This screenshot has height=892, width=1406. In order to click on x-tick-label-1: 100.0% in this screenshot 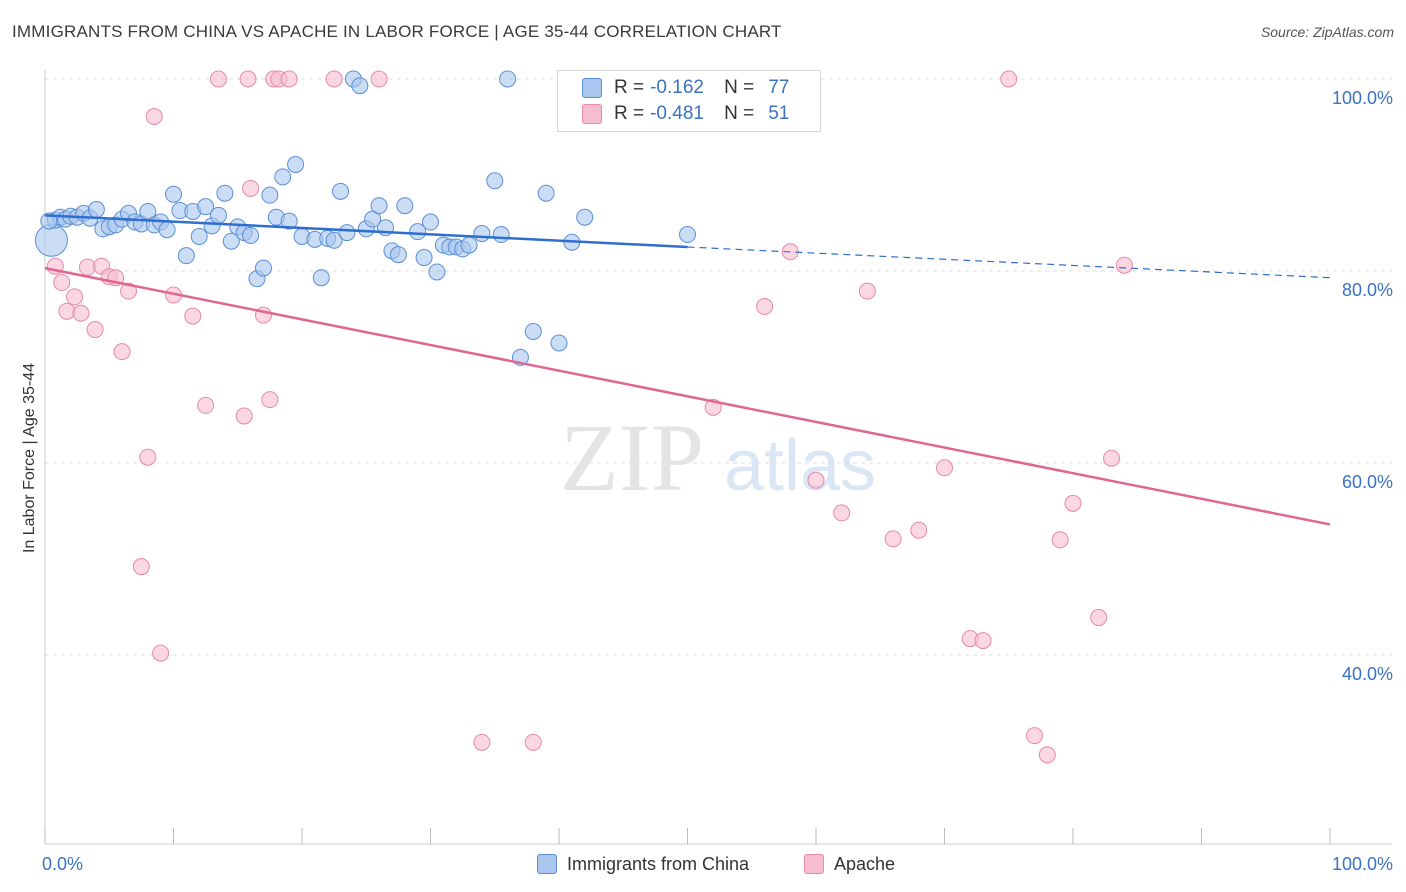, I will do `click(1362, 864)`.